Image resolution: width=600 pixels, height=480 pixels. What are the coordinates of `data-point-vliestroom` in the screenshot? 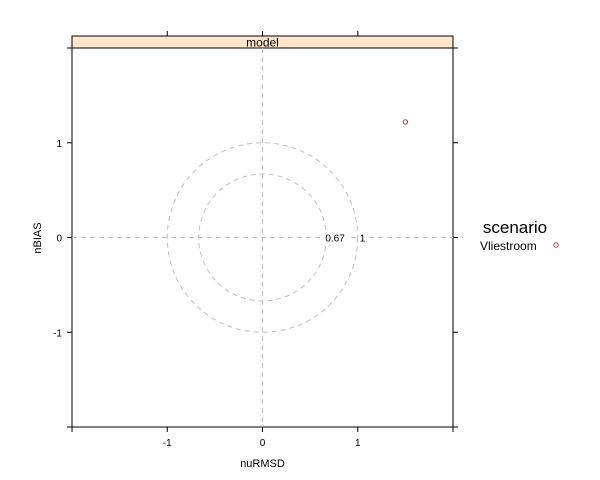 It's located at (405, 122).